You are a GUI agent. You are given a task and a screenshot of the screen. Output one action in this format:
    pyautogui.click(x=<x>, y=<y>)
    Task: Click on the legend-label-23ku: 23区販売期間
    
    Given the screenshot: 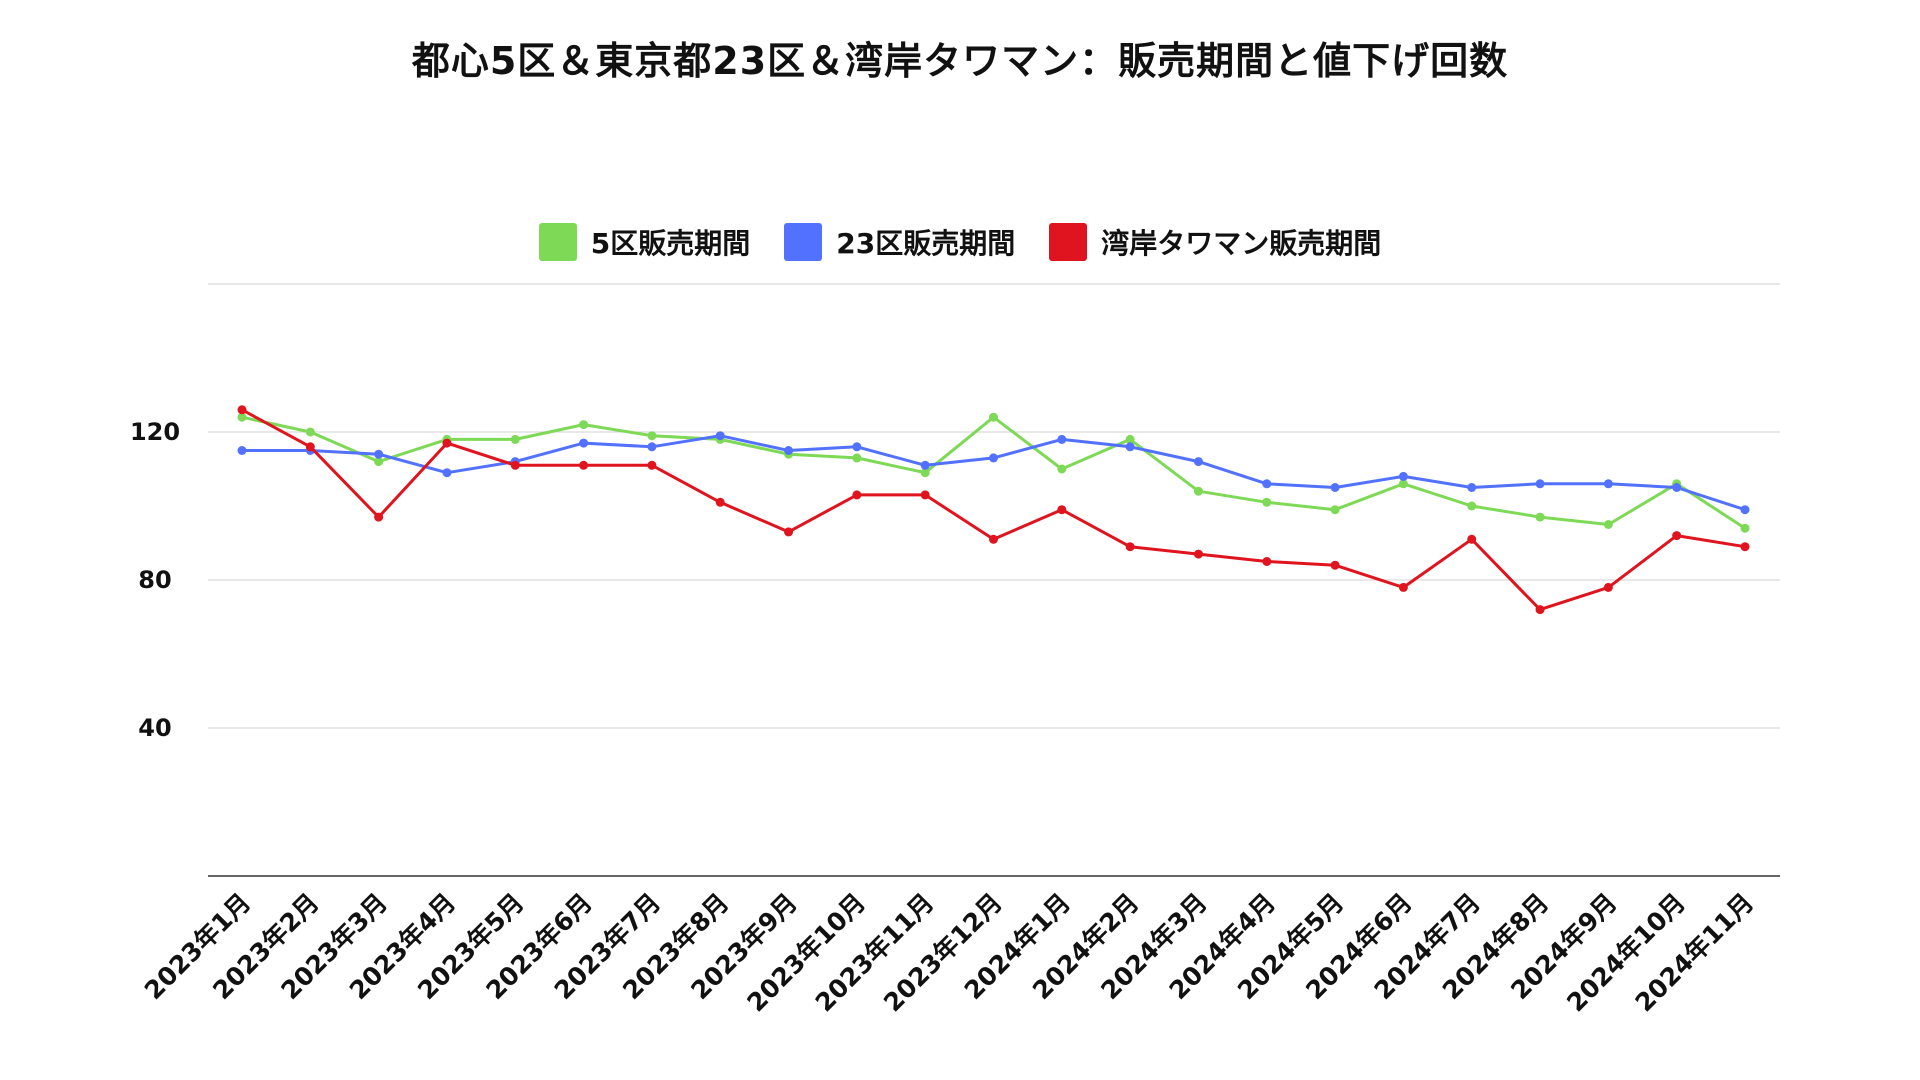 What is the action you would take?
    pyautogui.click(x=926, y=243)
    